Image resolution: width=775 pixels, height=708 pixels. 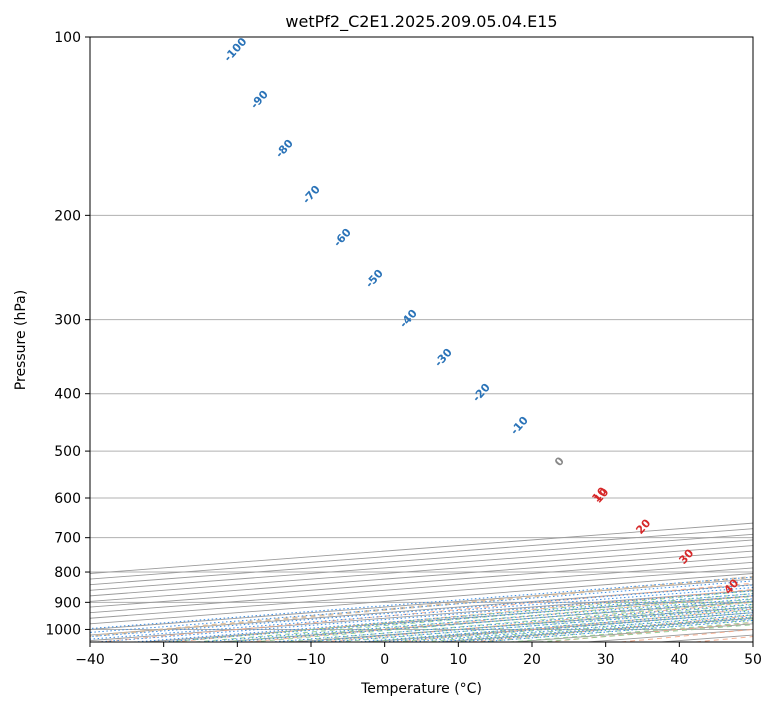 What do you see at coordinates (67, 216) in the screenshot?
I see `y-tick-label: 200` at bounding box center [67, 216].